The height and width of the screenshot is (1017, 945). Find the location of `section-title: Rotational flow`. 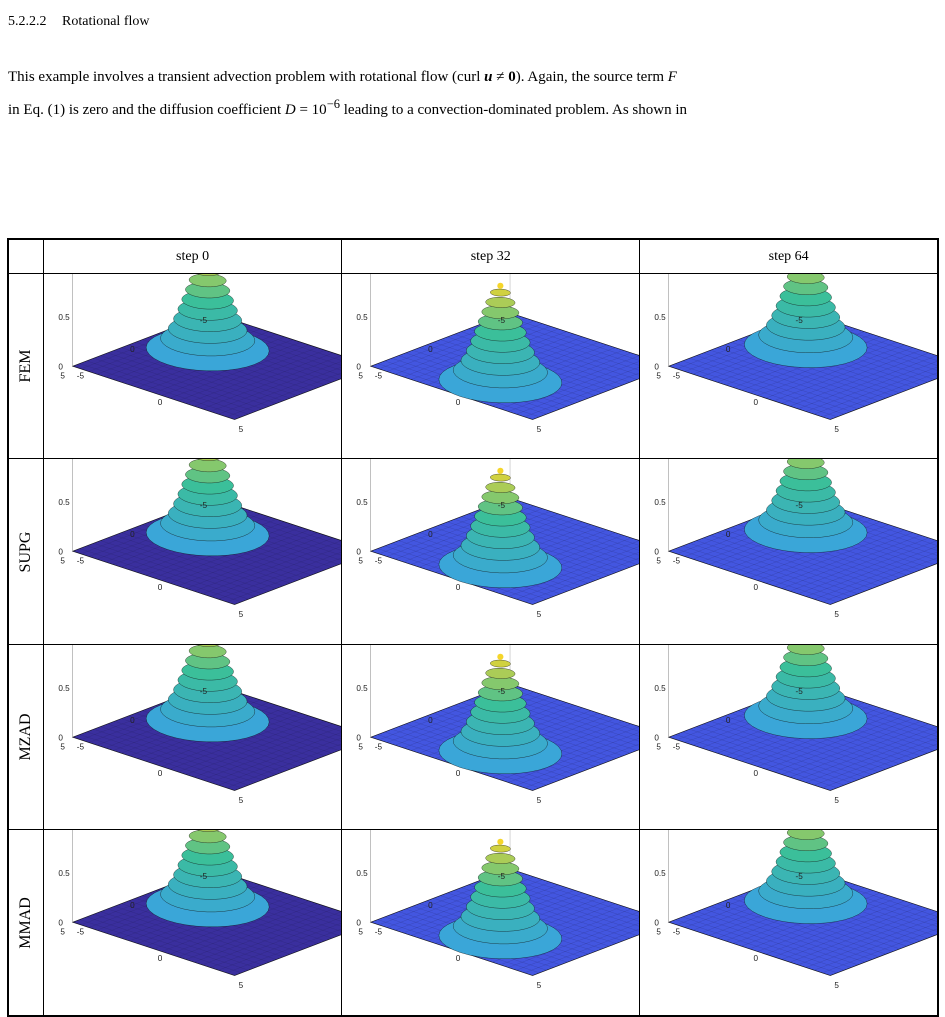

section-title: Rotational flow is located at coordinates (106, 21).